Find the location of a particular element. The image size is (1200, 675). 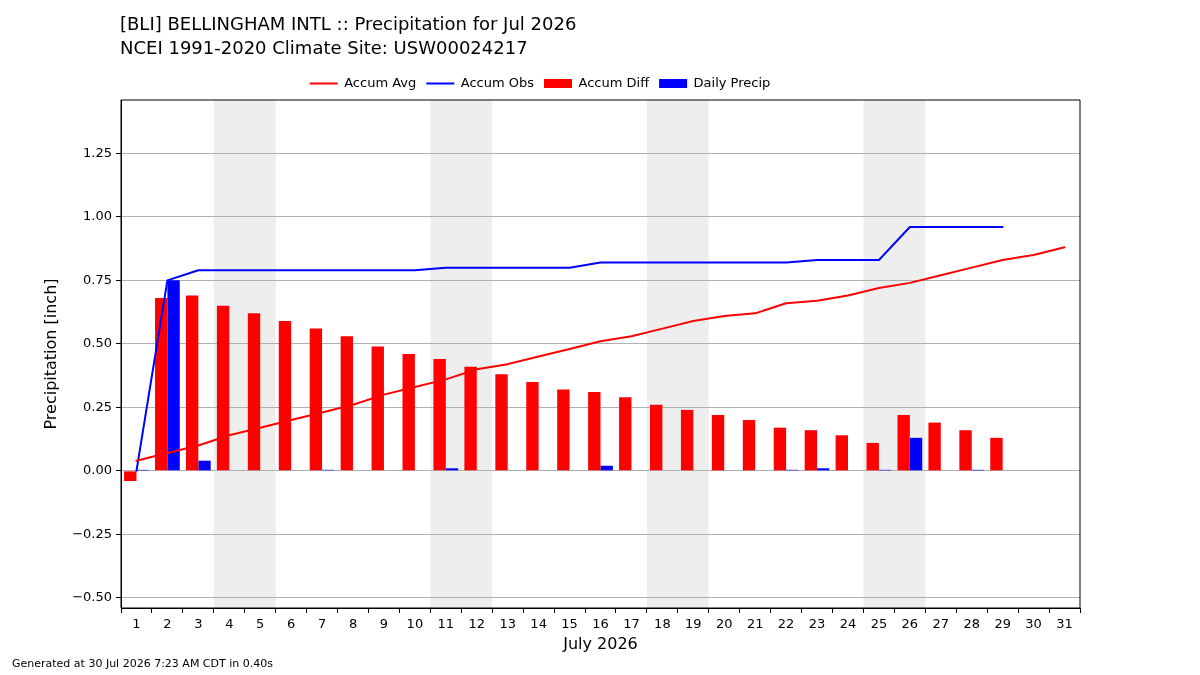

y-tick-label: 0.00 is located at coordinates (97, 470).